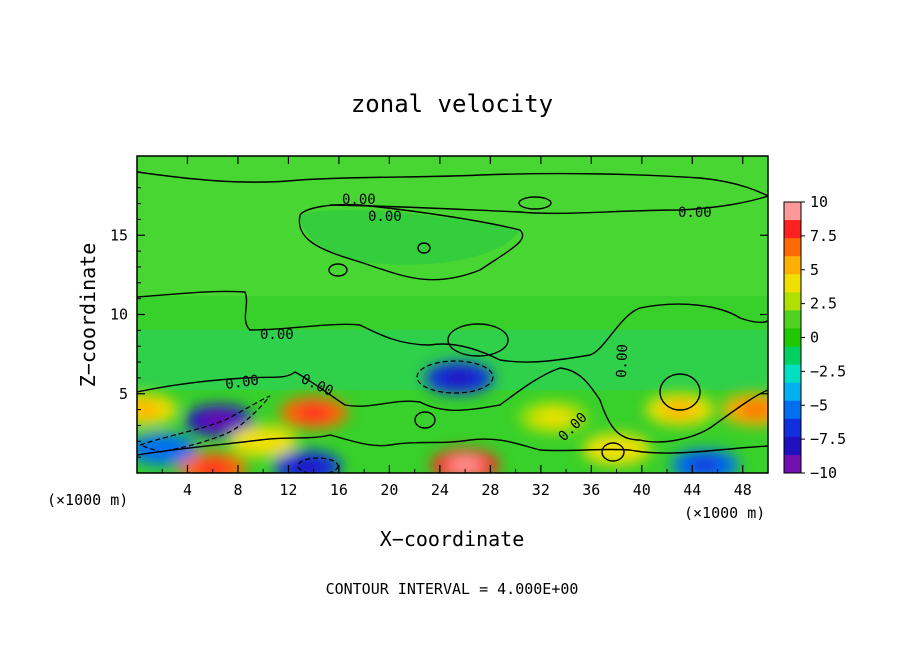 The image size is (904, 654). Describe the element at coordinates (591, 490) in the screenshot. I see `x-tick-label: 36` at that location.